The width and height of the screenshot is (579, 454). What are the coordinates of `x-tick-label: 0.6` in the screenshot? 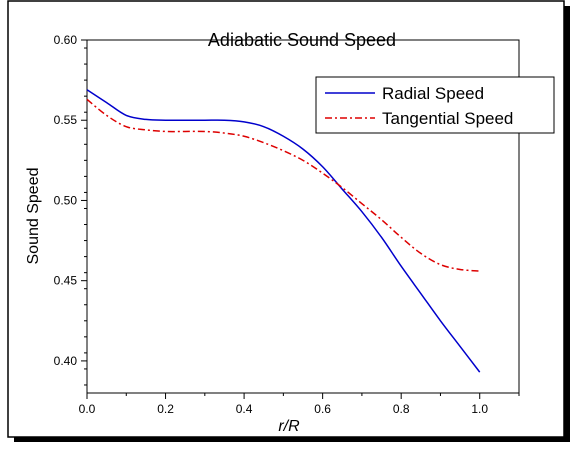 It's located at (322, 409).